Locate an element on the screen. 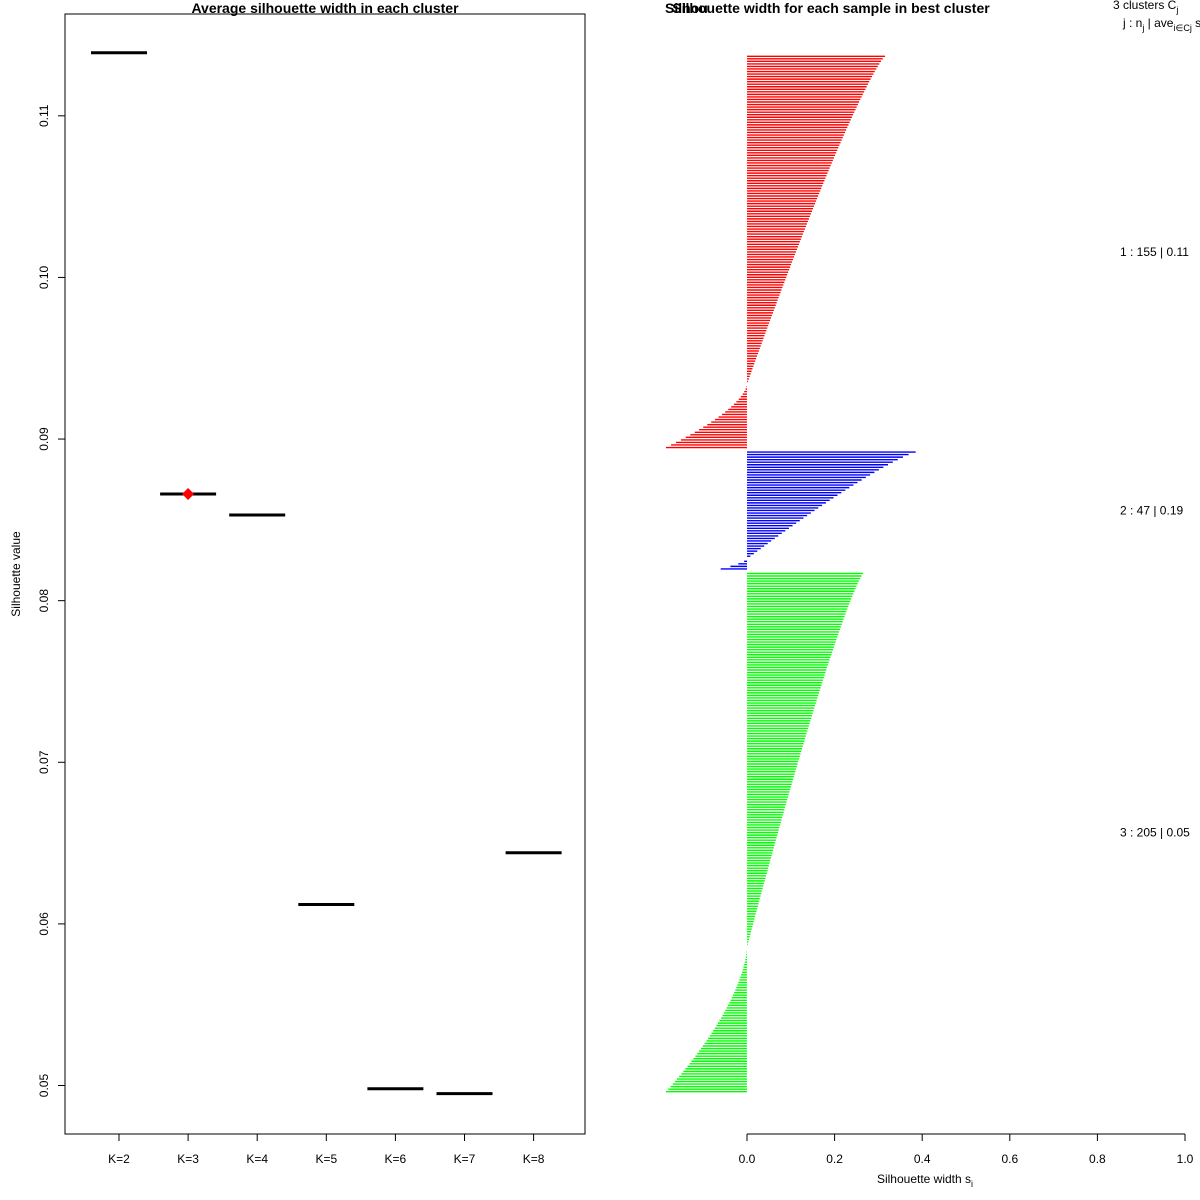  left-x-tick-label: K=3 is located at coordinates (188, 1159).